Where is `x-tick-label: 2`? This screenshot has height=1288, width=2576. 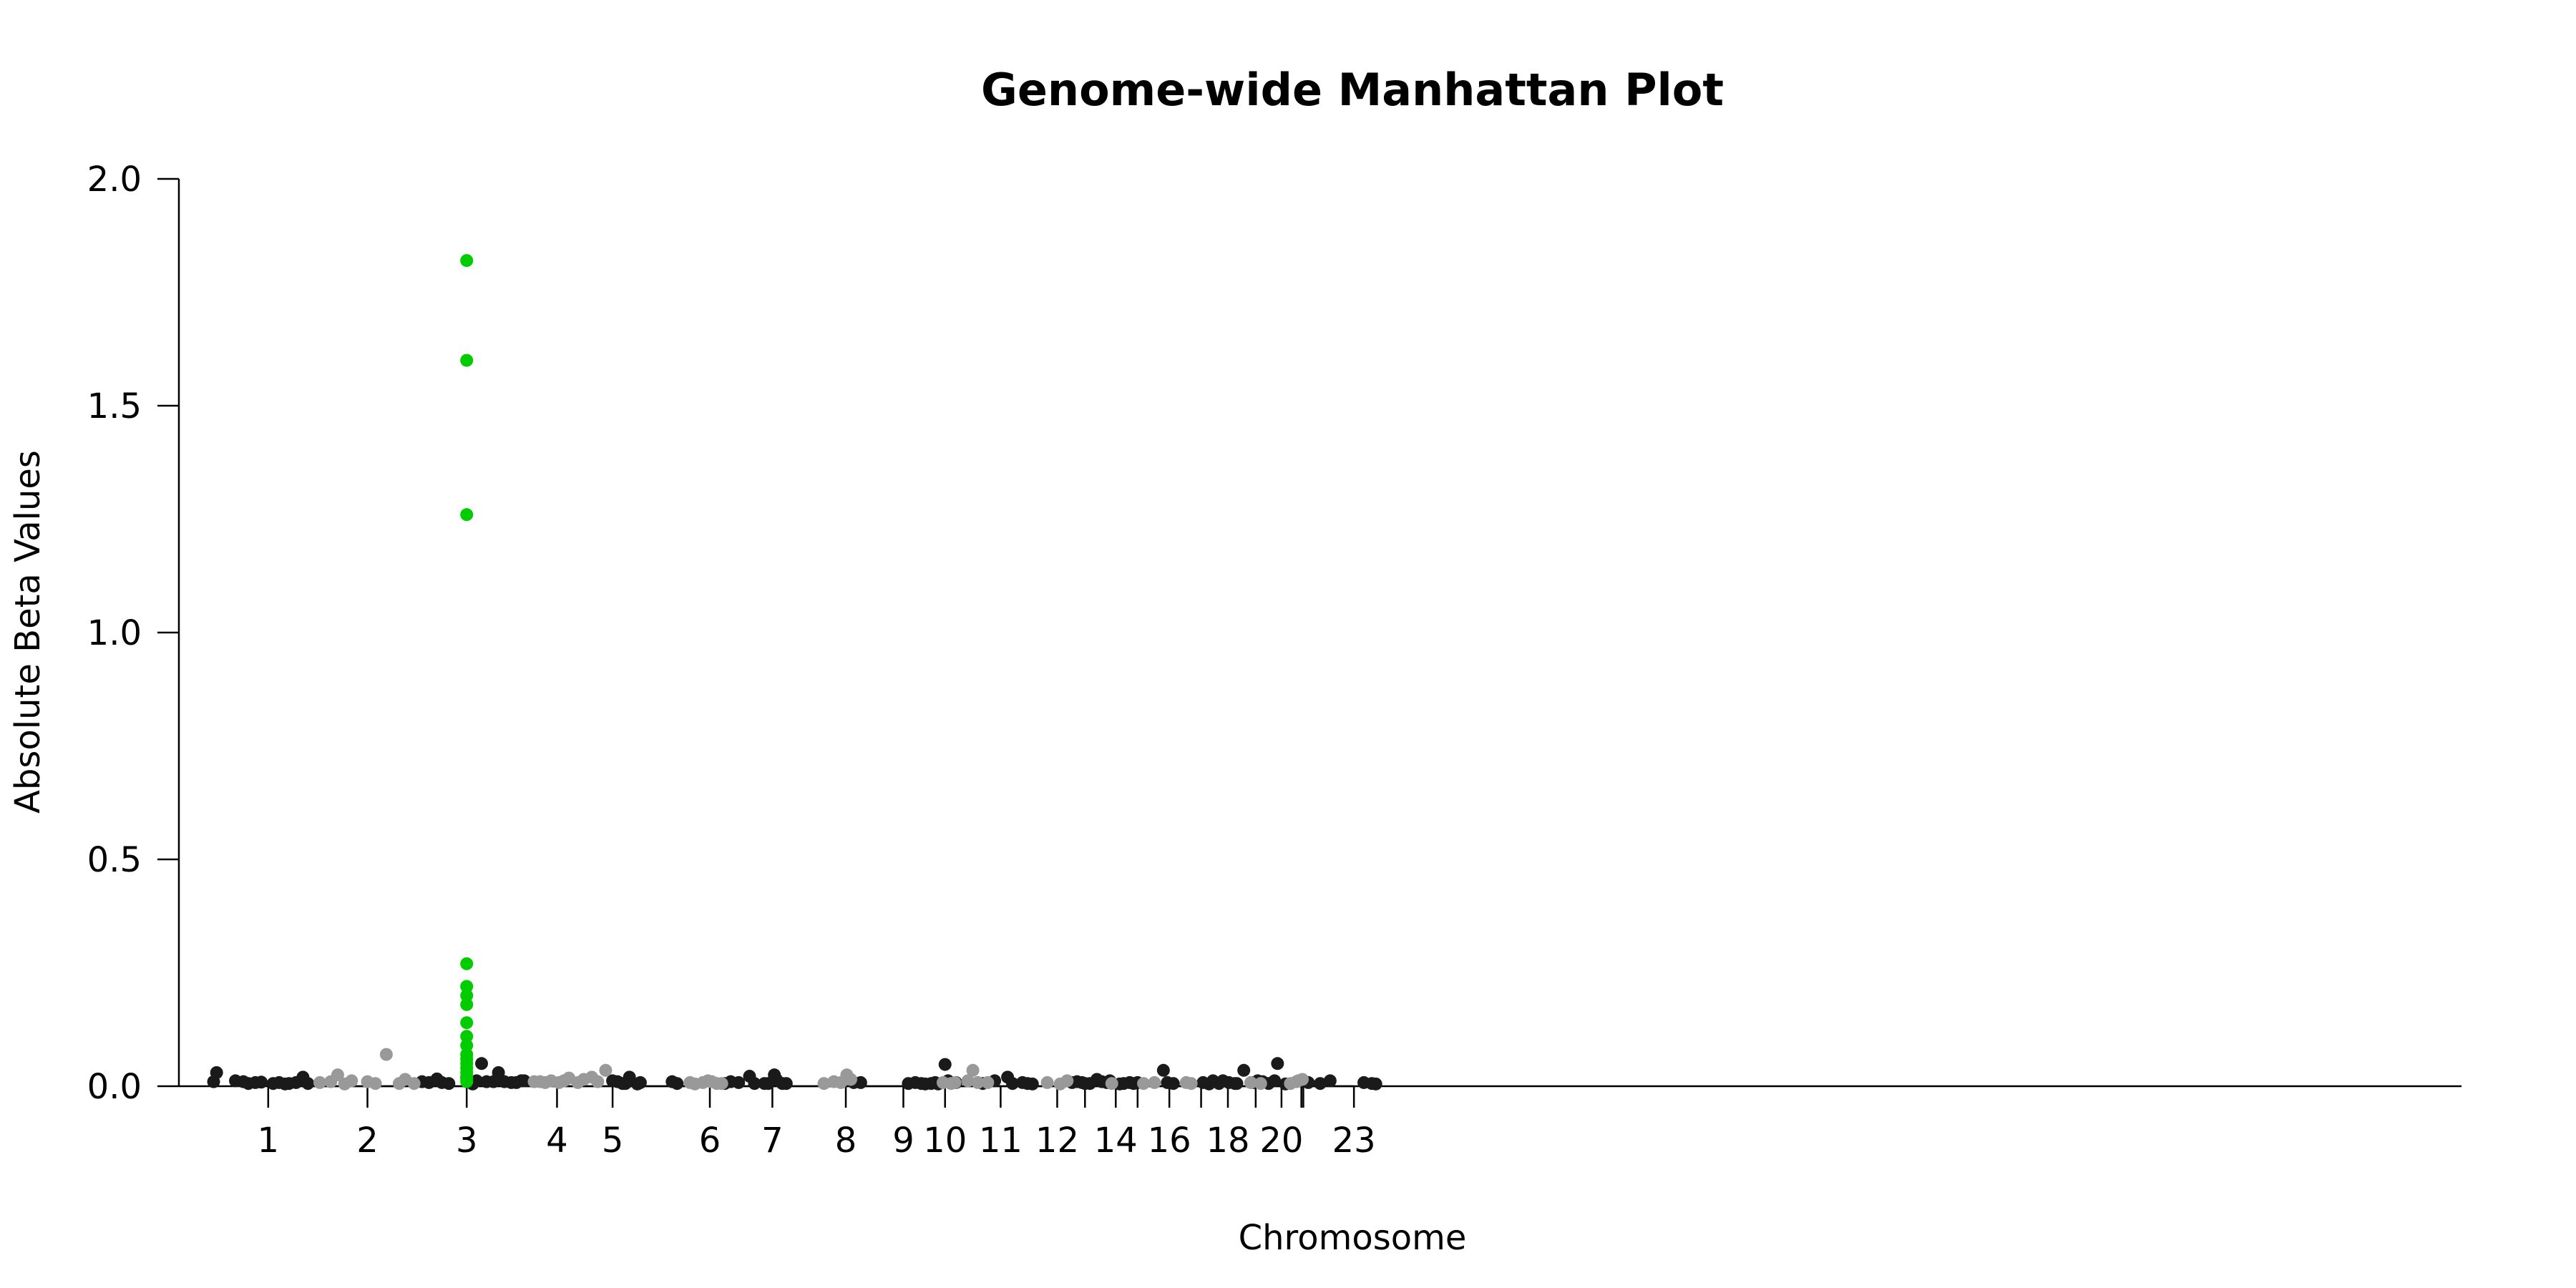
x-tick-label: 2 is located at coordinates (367, 1141).